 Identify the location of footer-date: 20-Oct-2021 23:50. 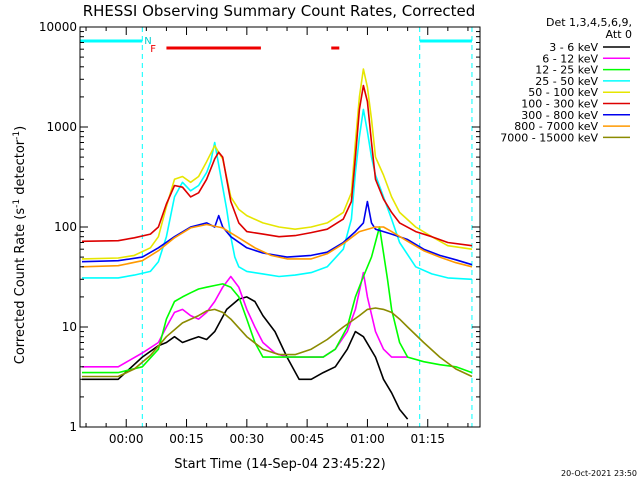
(599, 473).